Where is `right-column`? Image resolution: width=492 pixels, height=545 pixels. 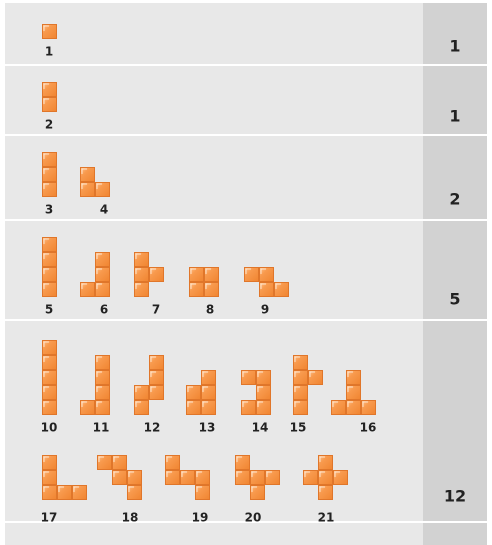 right-column is located at coordinates (455, 274).